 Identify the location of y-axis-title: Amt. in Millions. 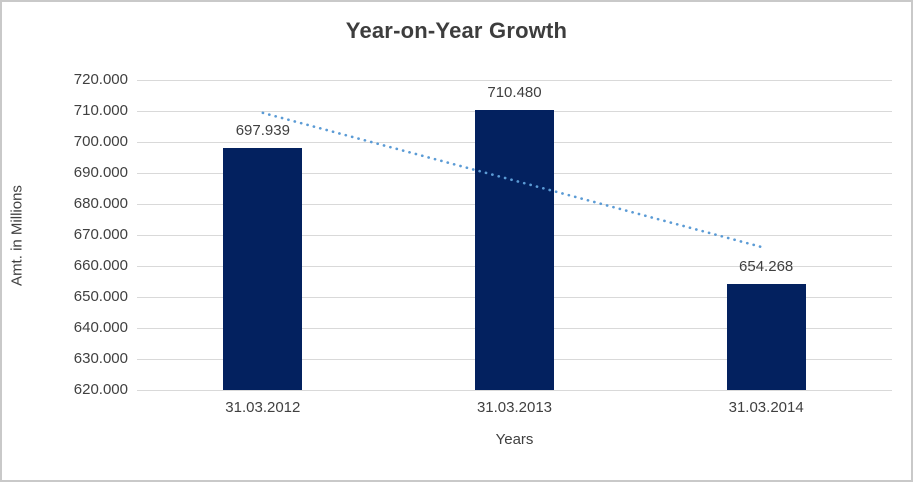
(17, 235).